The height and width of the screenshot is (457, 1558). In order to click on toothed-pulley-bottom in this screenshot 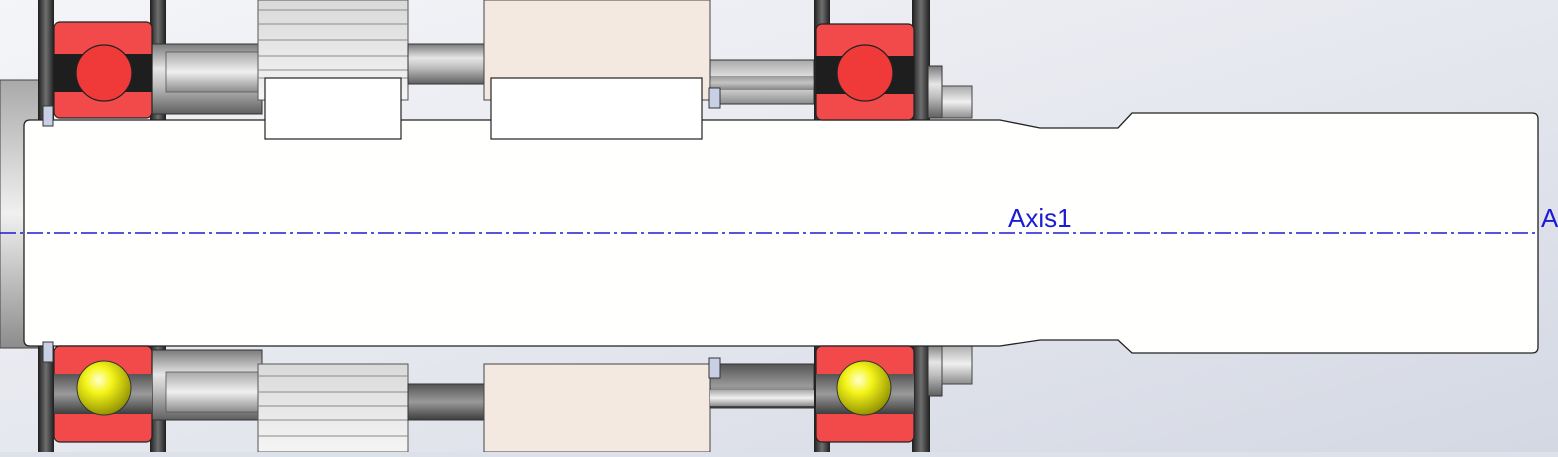, I will do `click(333, 408)`.